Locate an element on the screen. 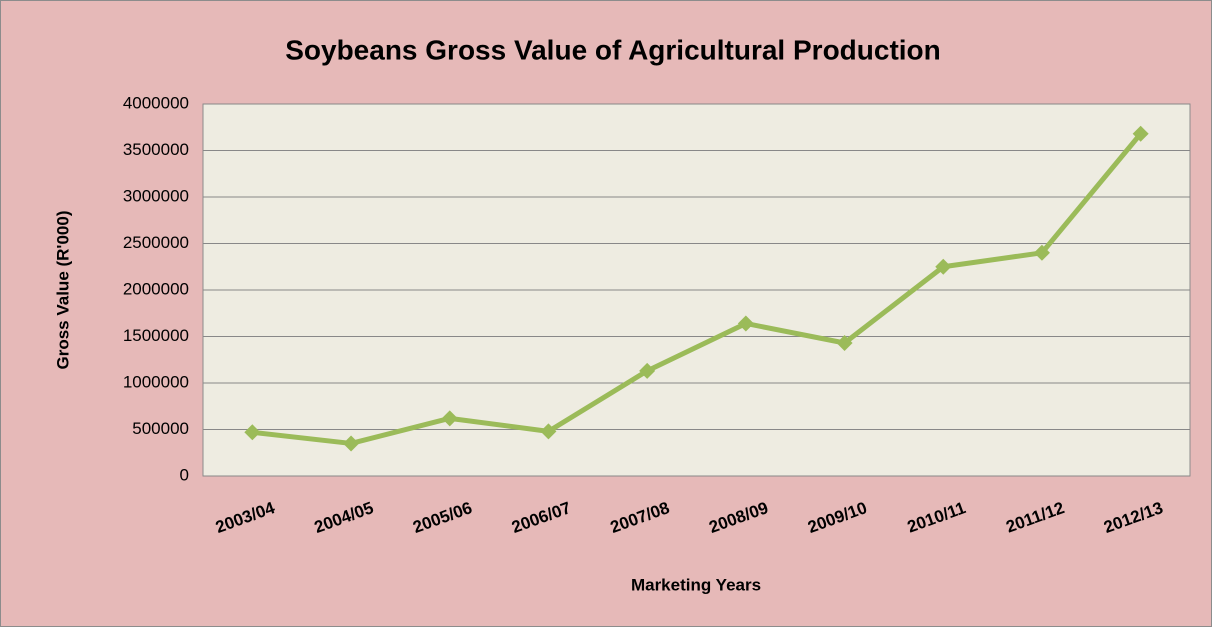 The width and height of the screenshot is (1214, 629). y-tick-label: 500000 is located at coordinates (160, 428).